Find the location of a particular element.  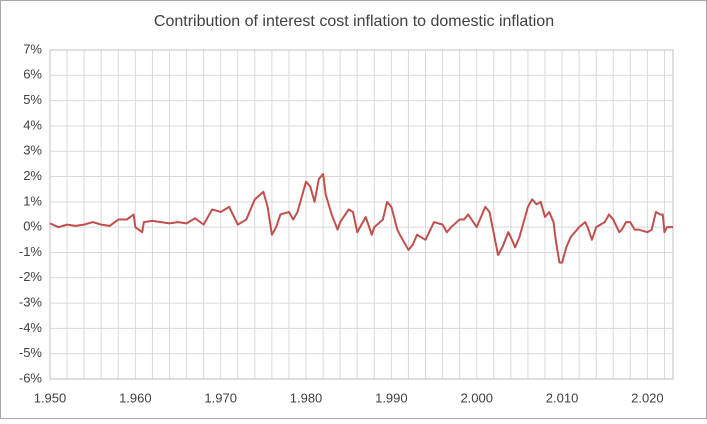

x-tick-label: 1.980 is located at coordinates (306, 397).